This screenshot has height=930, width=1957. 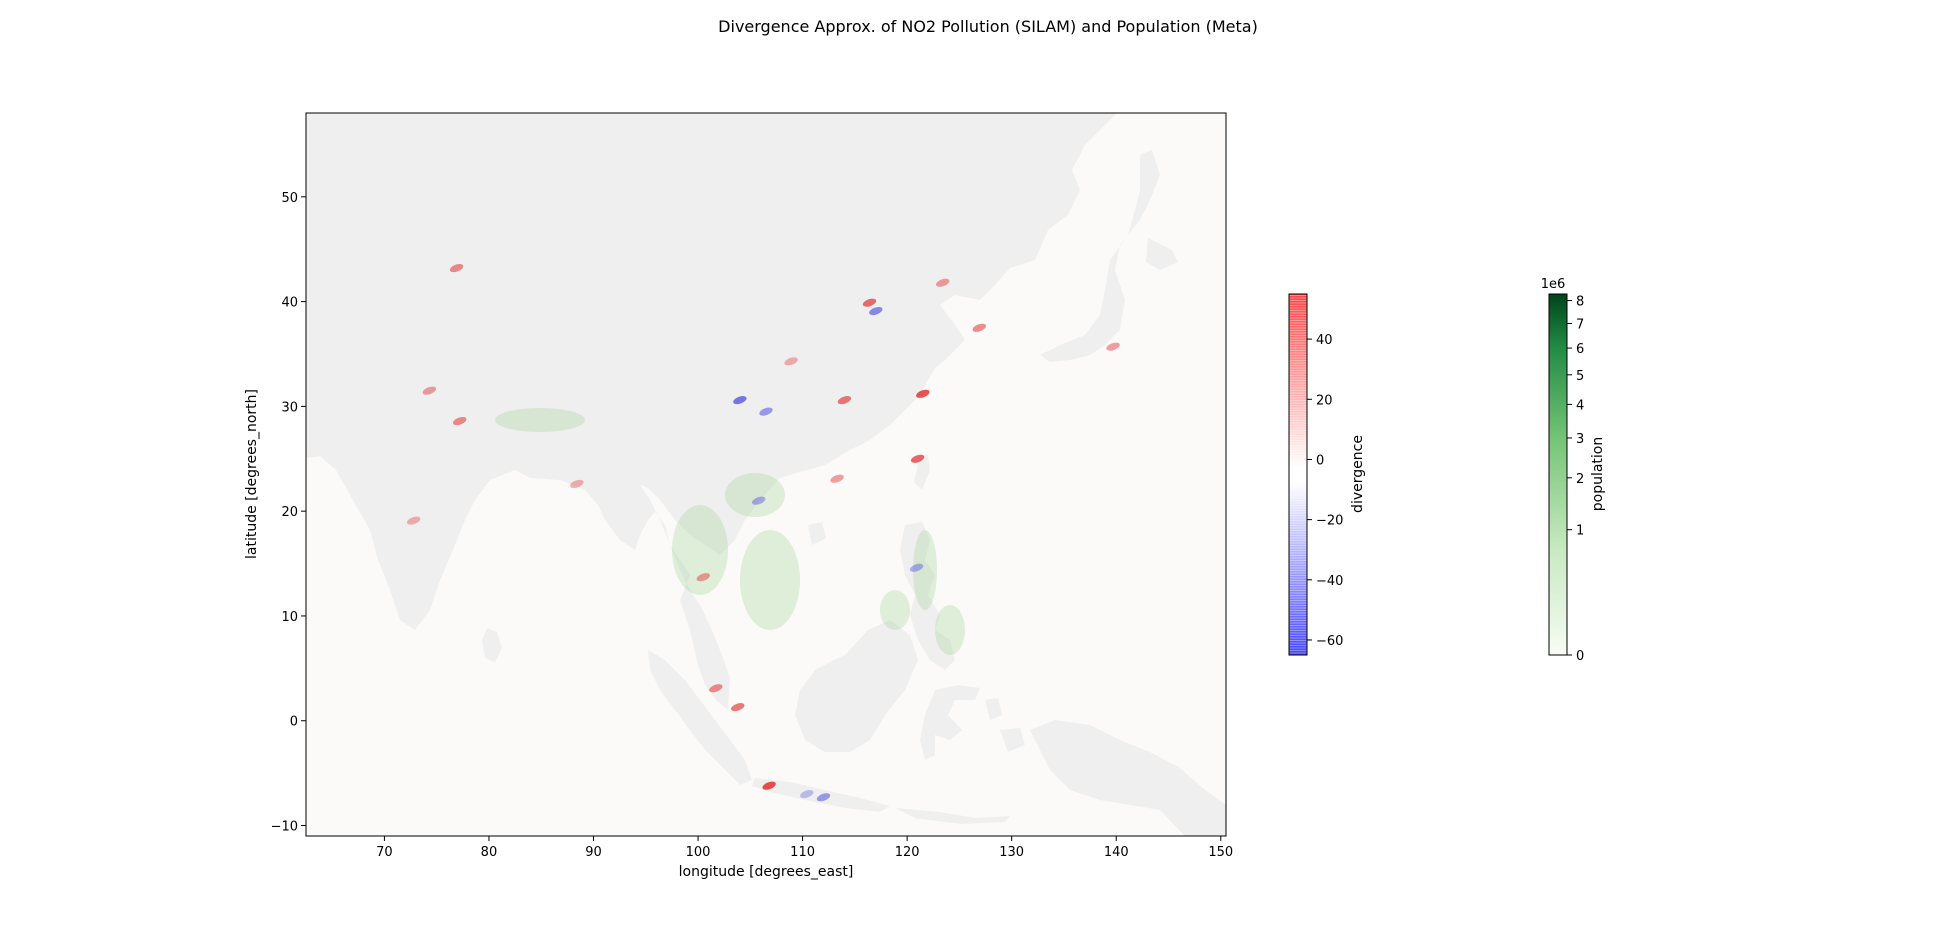 What do you see at coordinates (1325, 491) in the screenshot?
I see `divergence-colorbar-ticks: 40 20 0 −20 −40 −60` at bounding box center [1325, 491].